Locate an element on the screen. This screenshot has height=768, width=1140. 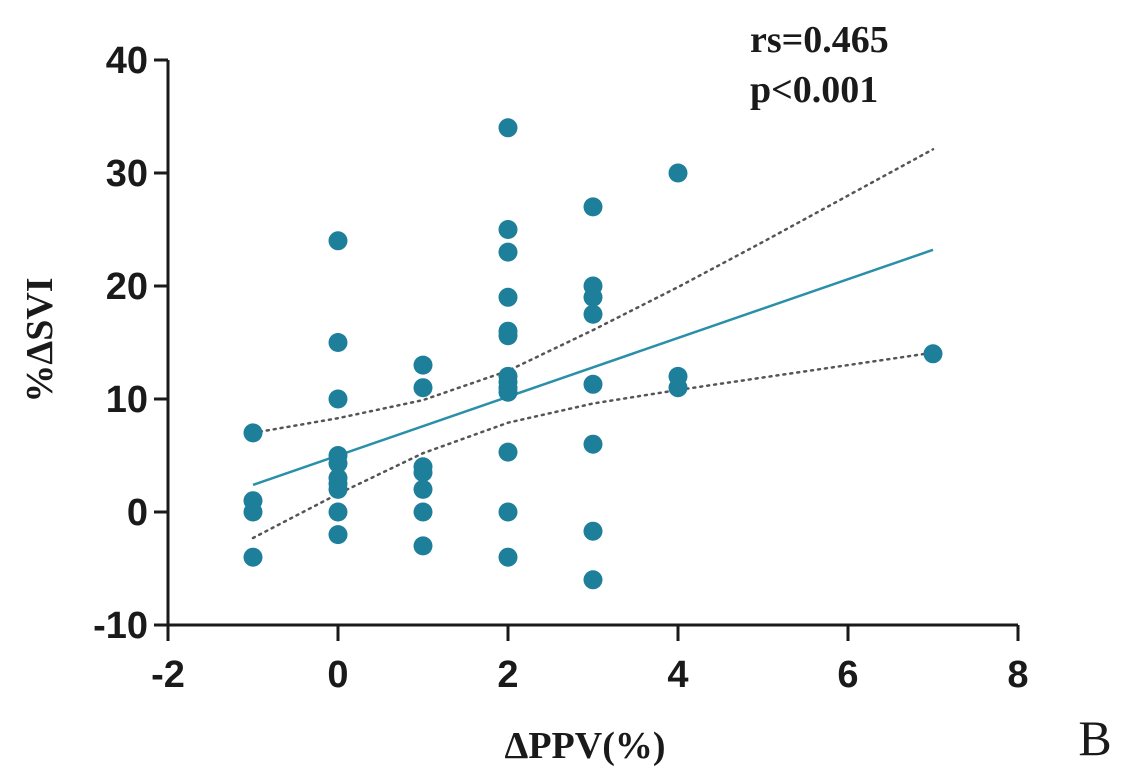
ci-lower-curve is located at coordinates (593, 445).